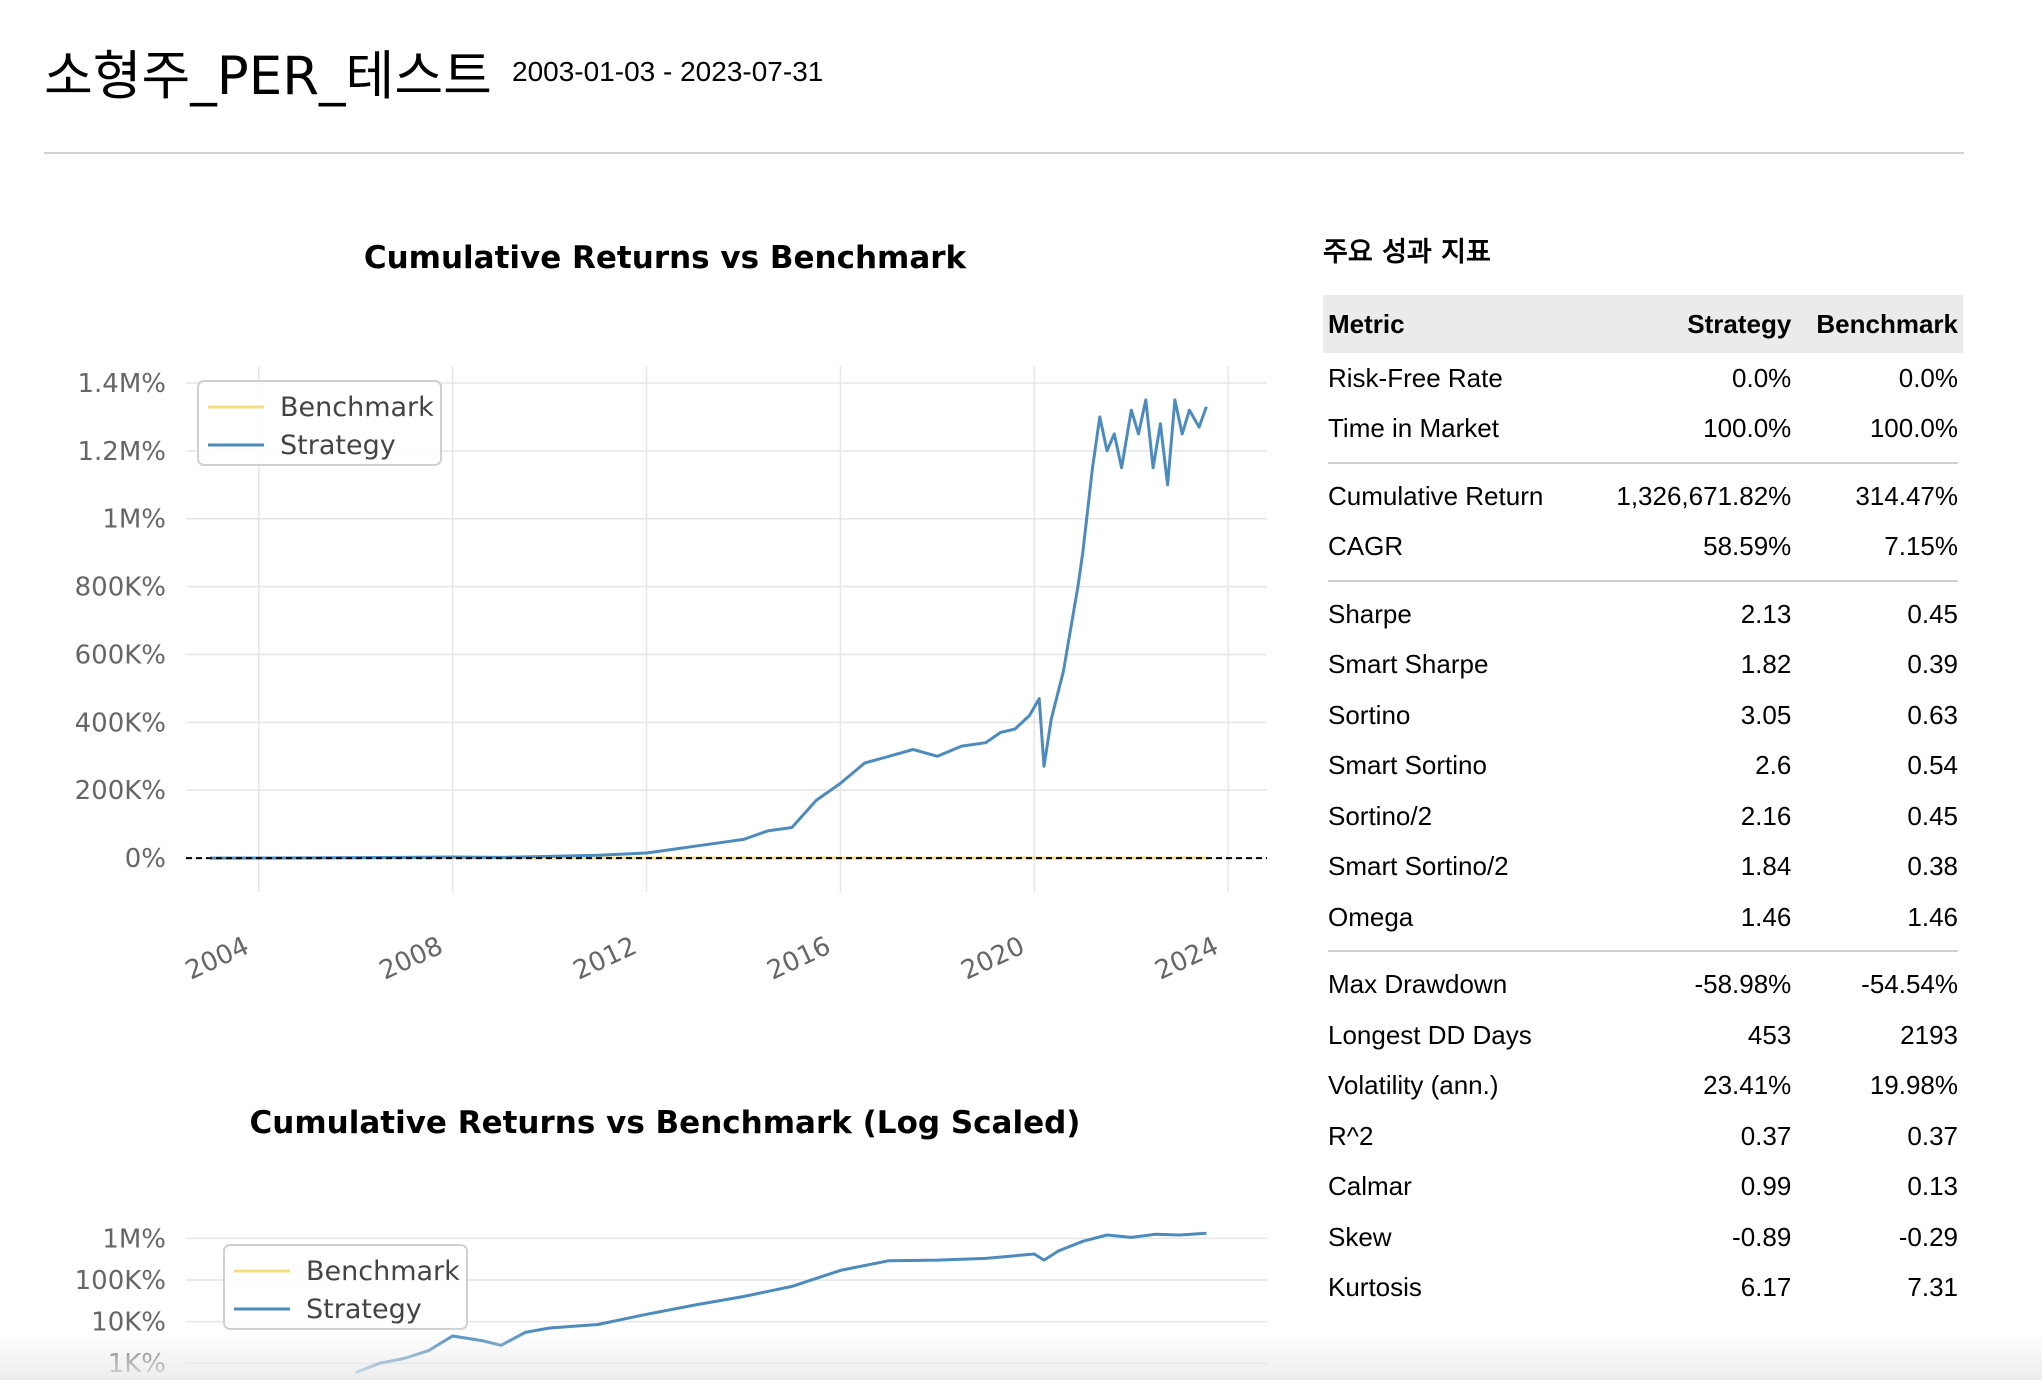 The image size is (2042, 1385). What do you see at coordinates (1879, 715) in the screenshot?
I see `benchmark-value: 0.63` at bounding box center [1879, 715].